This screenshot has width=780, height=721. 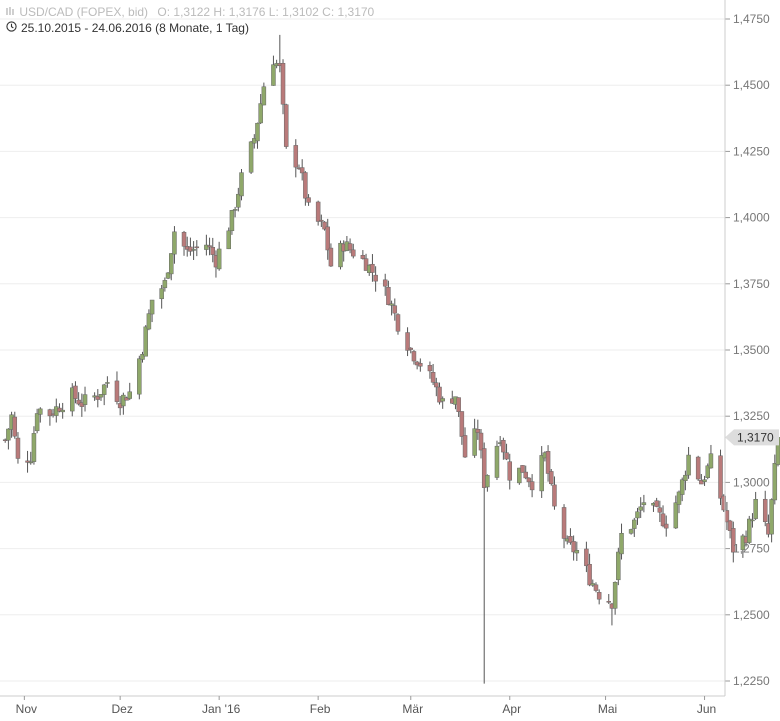 What do you see at coordinates (11, 28) in the screenshot?
I see `clock-icon` at bounding box center [11, 28].